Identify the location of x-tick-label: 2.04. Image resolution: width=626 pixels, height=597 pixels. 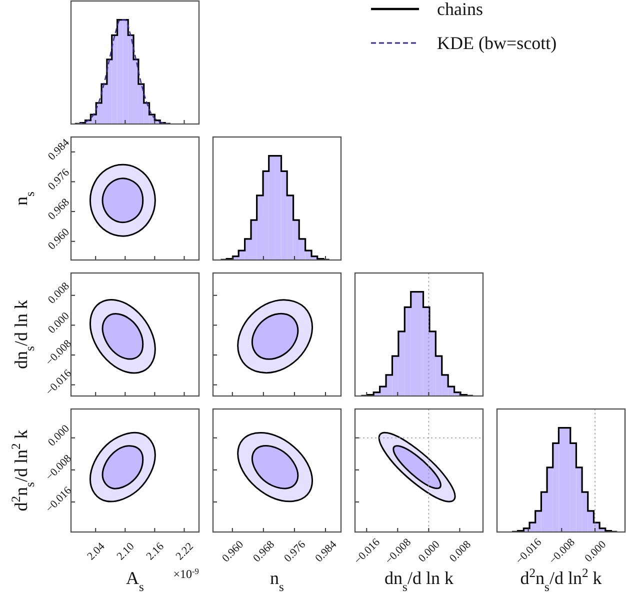
(96, 551).